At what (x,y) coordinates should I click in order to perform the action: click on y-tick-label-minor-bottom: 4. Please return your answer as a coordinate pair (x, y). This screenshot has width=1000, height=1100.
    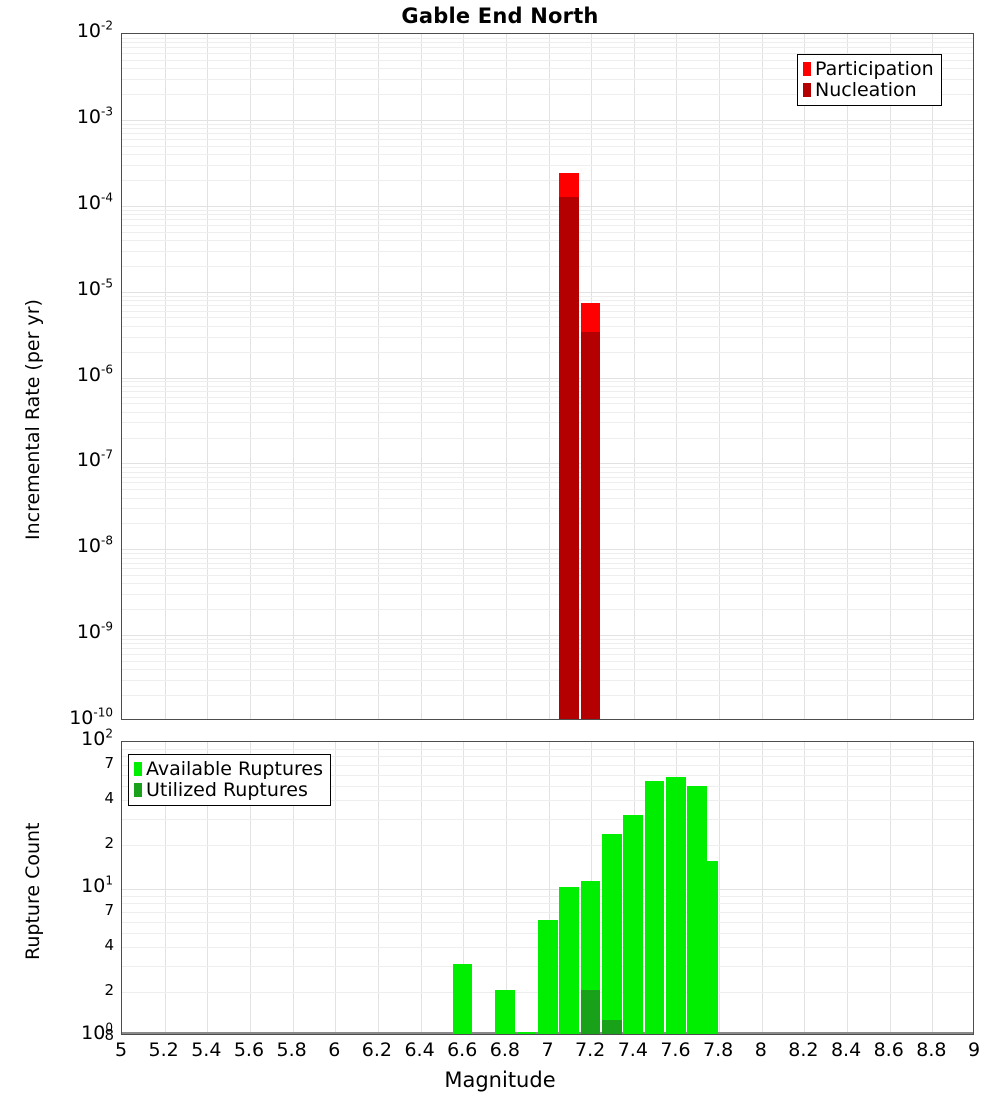
    Looking at the image, I should click on (109, 798).